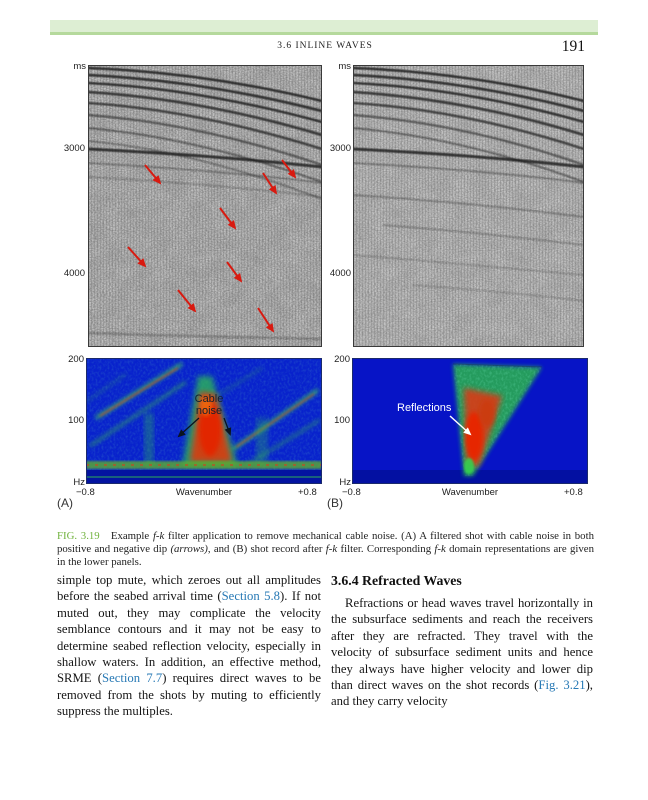  What do you see at coordinates (204, 427) in the screenshot?
I see `cable-noise-pointer-arrows` at bounding box center [204, 427].